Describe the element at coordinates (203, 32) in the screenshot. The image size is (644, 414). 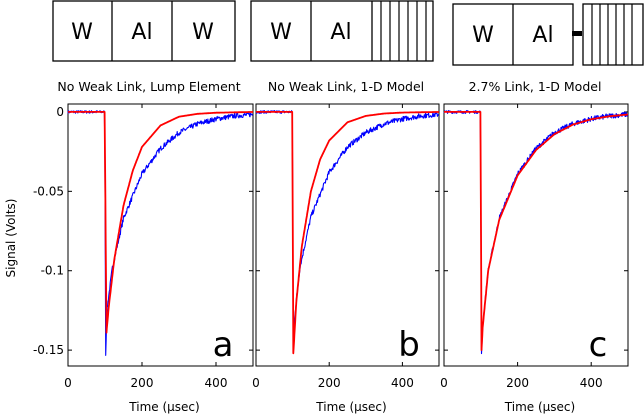
I see `diagram-a-block-3: W` at that location.